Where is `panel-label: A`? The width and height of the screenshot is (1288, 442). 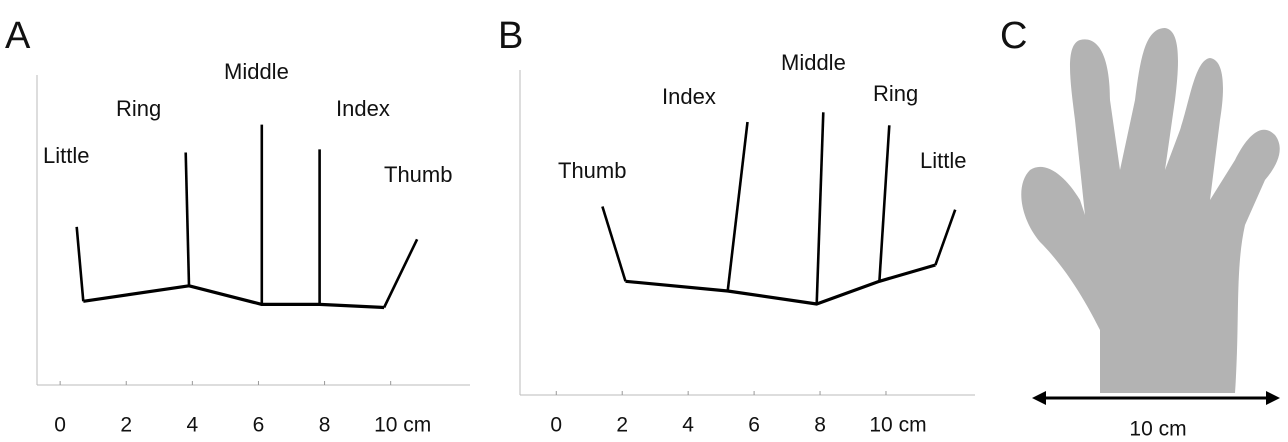
panel-label: A is located at coordinates (18, 36).